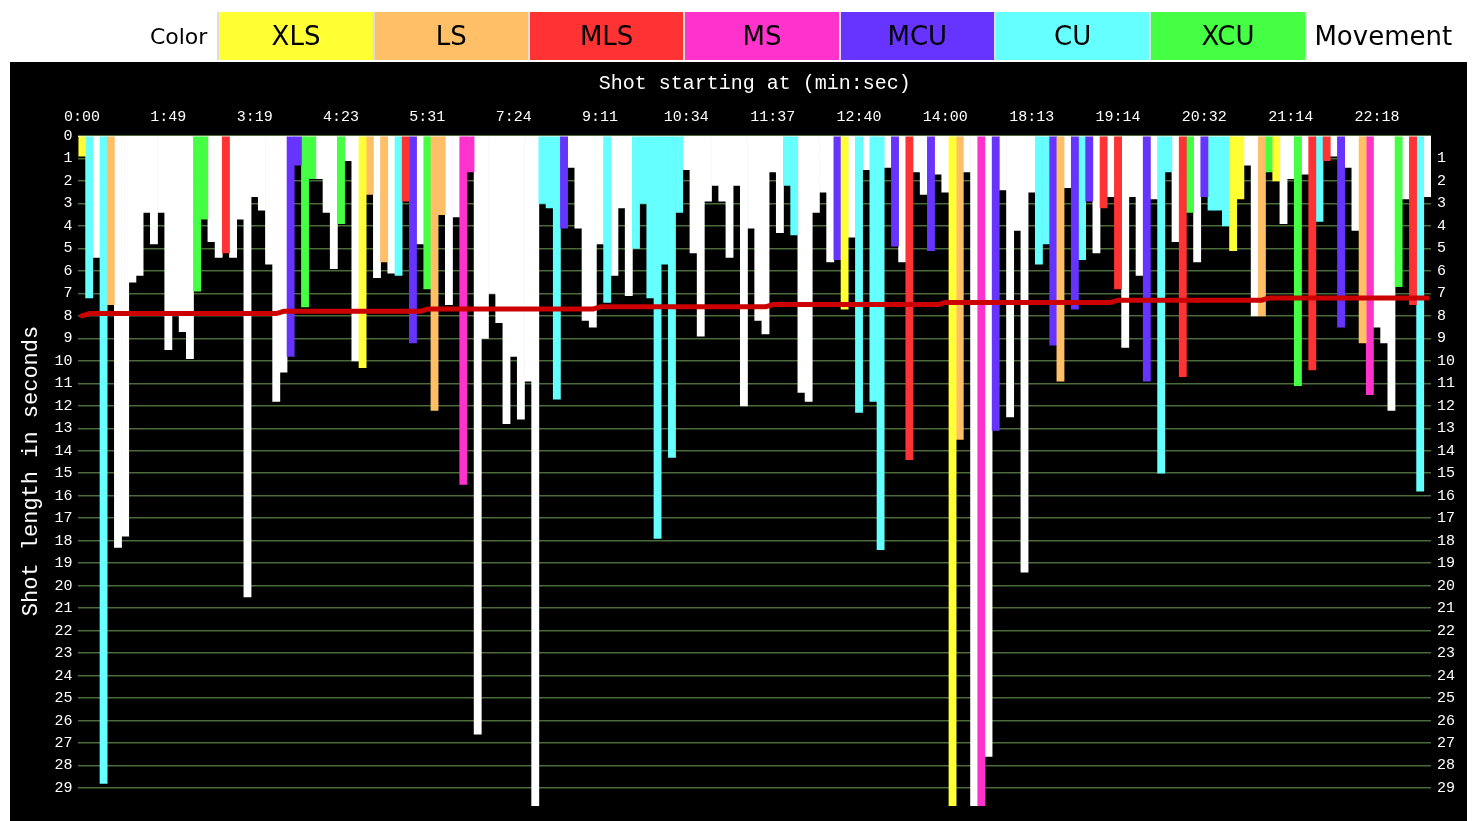  What do you see at coordinates (63, 654) in the screenshot?
I see `y-tick-label: 23` at bounding box center [63, 654].